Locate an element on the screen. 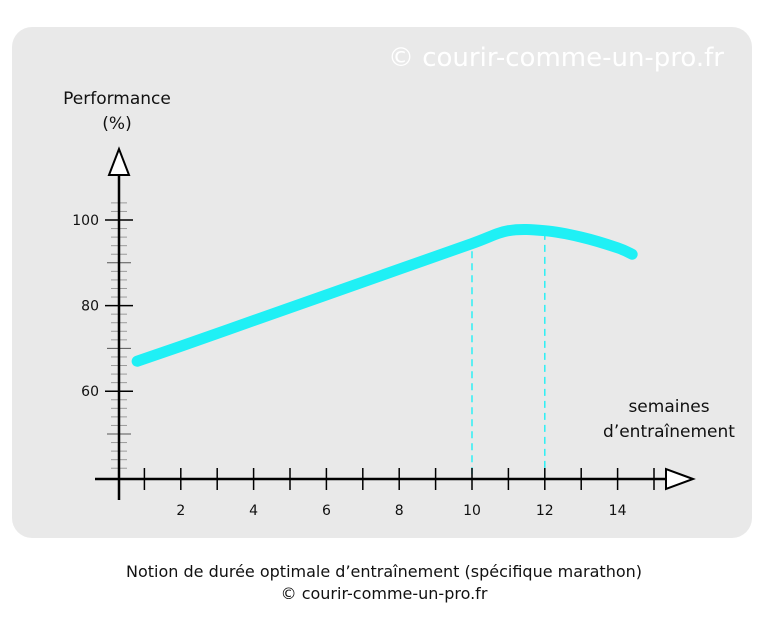  x-axis-label-line2: d’entraînement is located at coordinates (669, 432).